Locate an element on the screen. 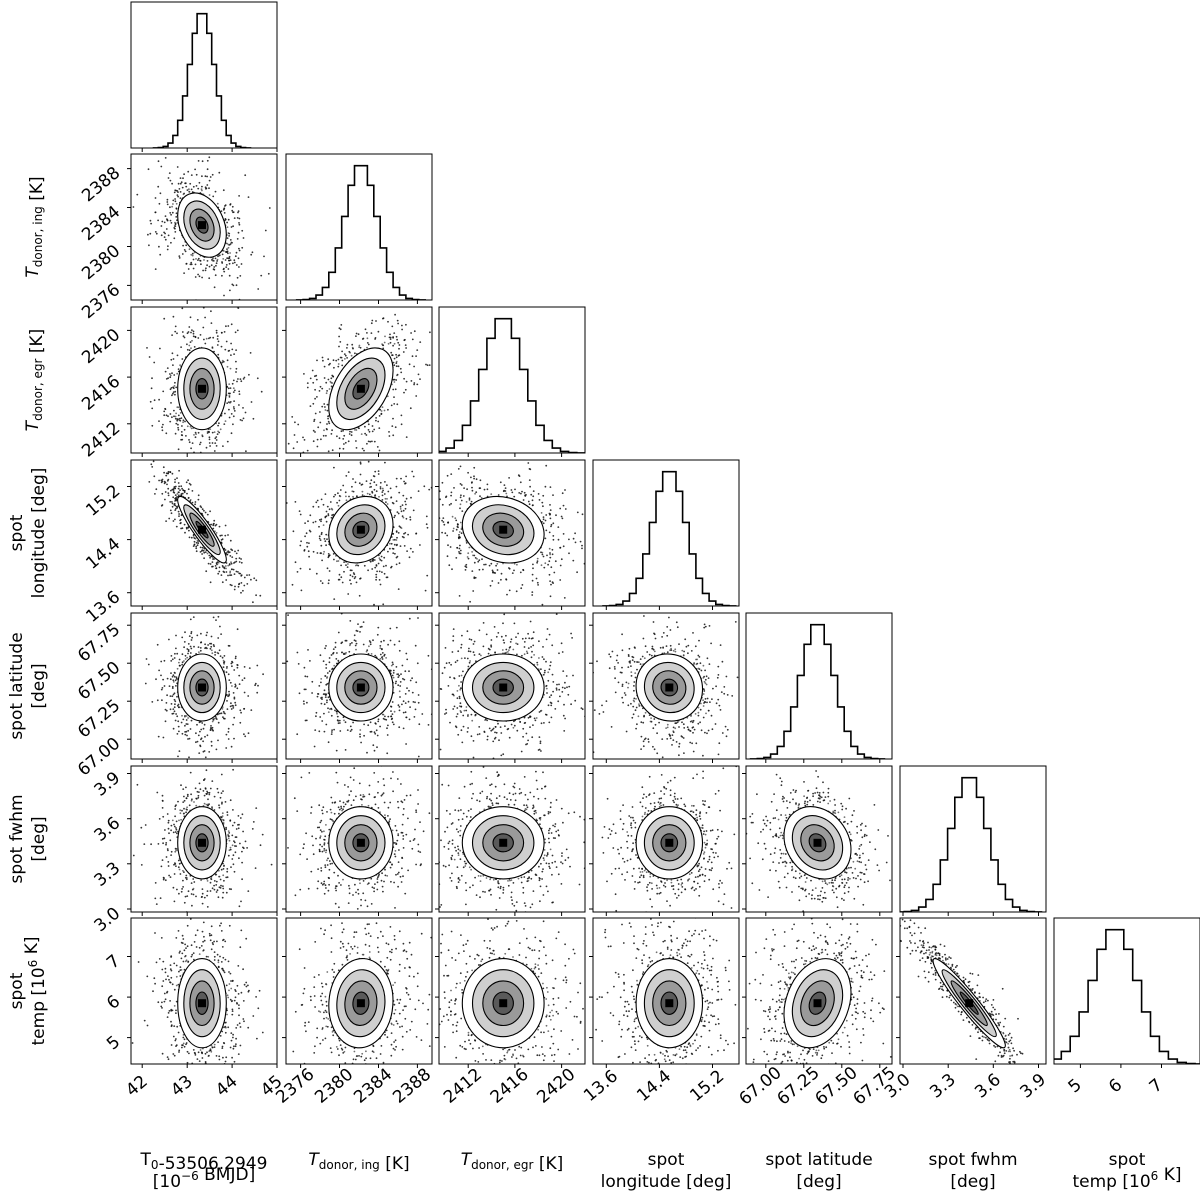  x-axis-label-t0: T0-53506.2949 is located at coordinates (204, 1162).